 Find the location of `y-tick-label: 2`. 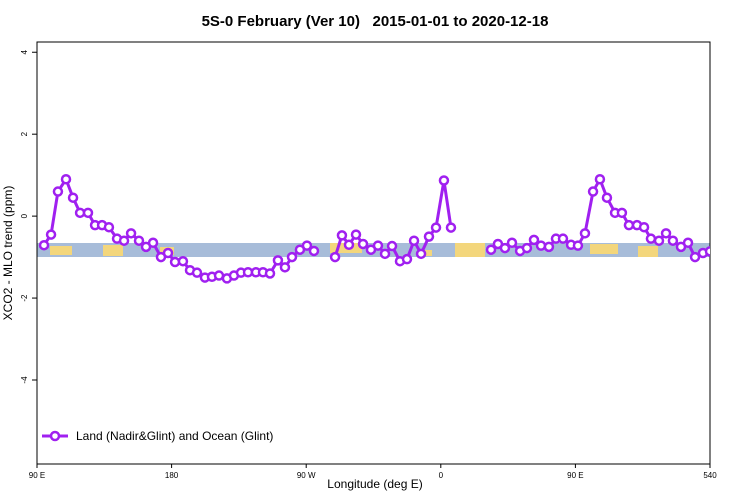

y-tick-label: 2 is located at coordinates (24, 133).